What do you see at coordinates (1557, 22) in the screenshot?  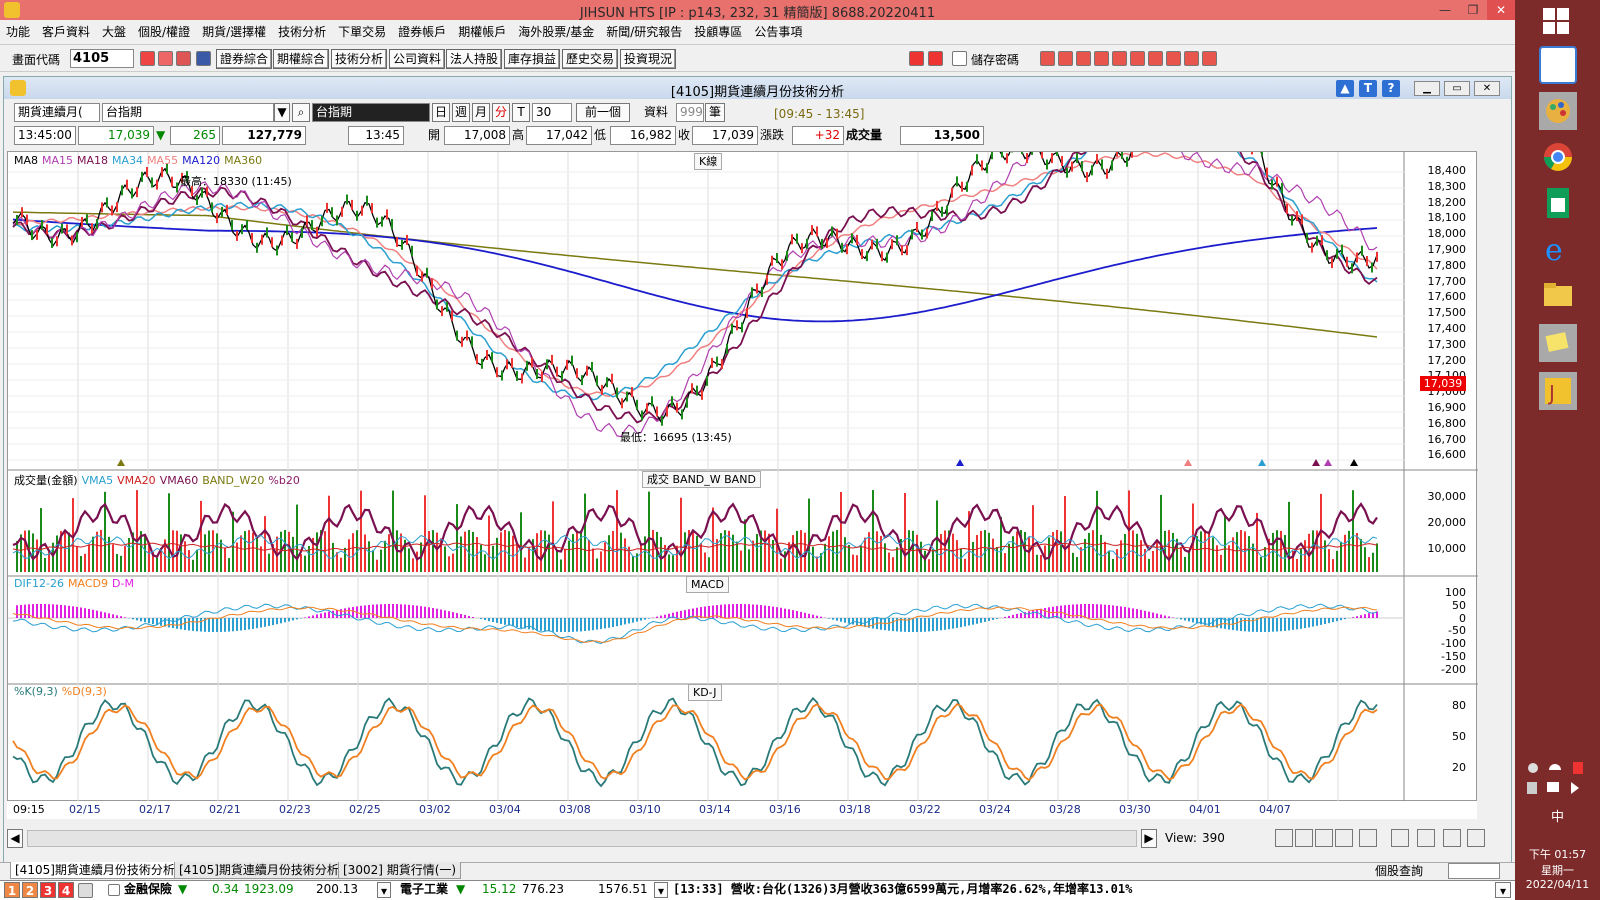 I see `windows-start-icon` at bounding box center [1557, 22].